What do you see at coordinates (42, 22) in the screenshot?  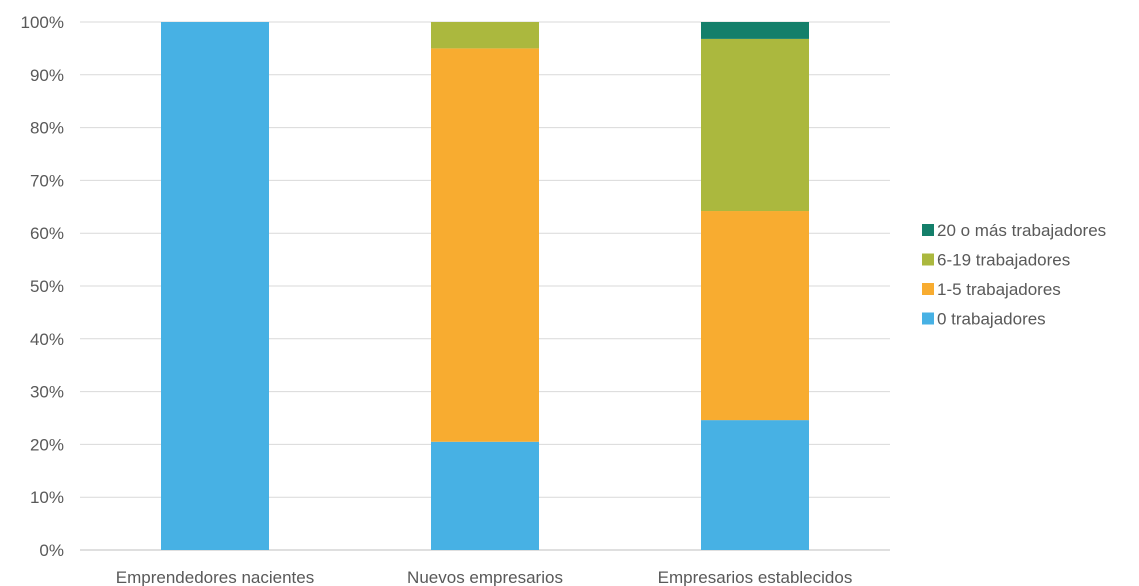 I see `y-tick-label: 100%` at bounding box center [42, 22].